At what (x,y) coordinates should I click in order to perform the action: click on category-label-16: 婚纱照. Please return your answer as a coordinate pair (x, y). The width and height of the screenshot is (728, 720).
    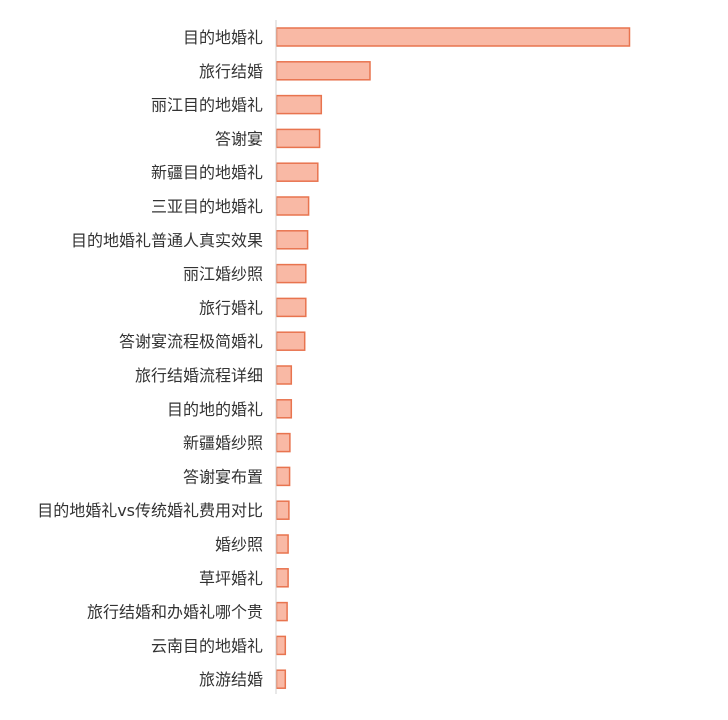
    Looking at the image, I should click on (239, 544).